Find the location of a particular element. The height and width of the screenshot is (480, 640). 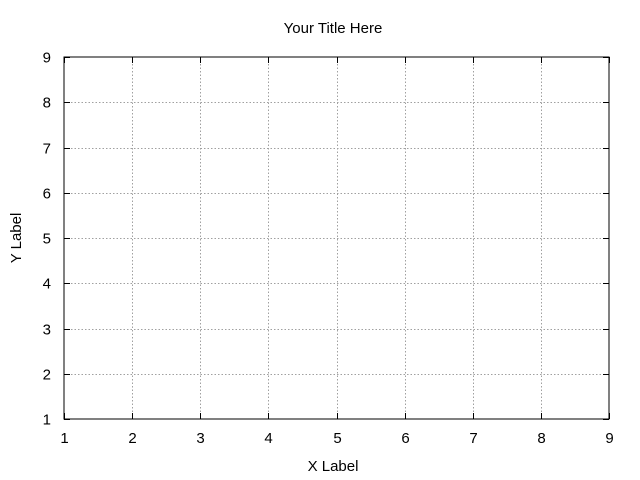

x-axis-label: X Label is located at coordinates (333, 466).